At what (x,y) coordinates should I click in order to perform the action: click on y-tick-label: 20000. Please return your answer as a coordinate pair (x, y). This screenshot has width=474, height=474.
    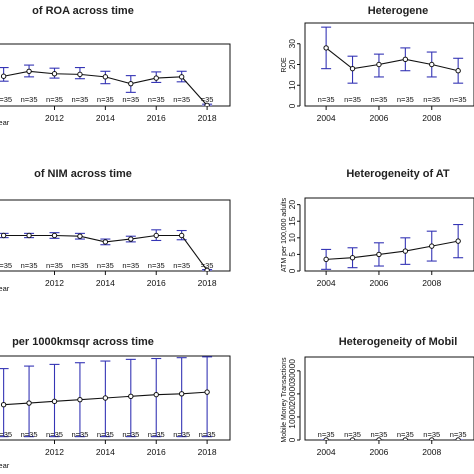
    Looking at the image, I should click on (292, 394).